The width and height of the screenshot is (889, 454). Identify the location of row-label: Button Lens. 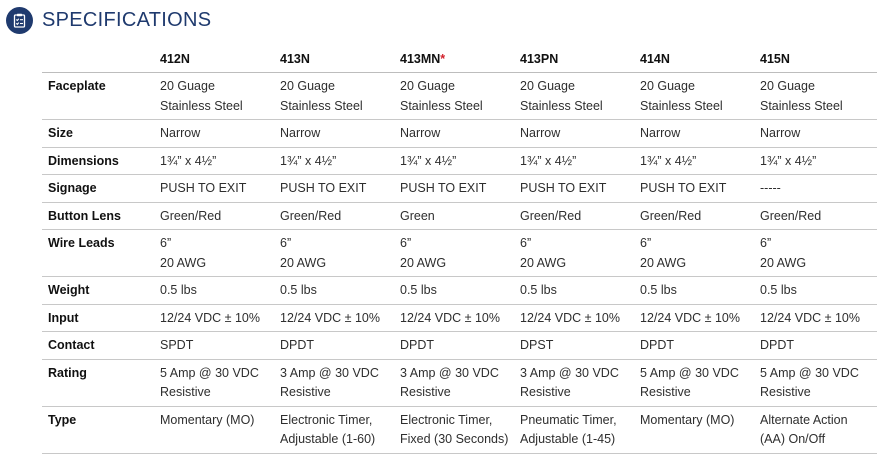
(101, 216).